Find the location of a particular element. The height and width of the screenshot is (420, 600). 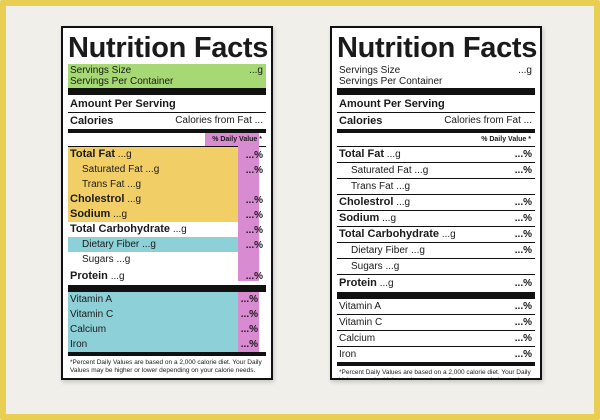

sodium-row: Sodium ...g is located at coordinates (153, 214).